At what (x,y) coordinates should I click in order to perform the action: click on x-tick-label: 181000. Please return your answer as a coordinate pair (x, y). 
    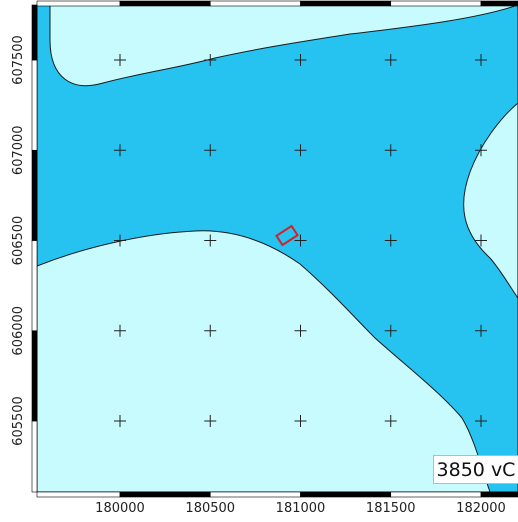
    Looking at the image, I should click on (301, 508).